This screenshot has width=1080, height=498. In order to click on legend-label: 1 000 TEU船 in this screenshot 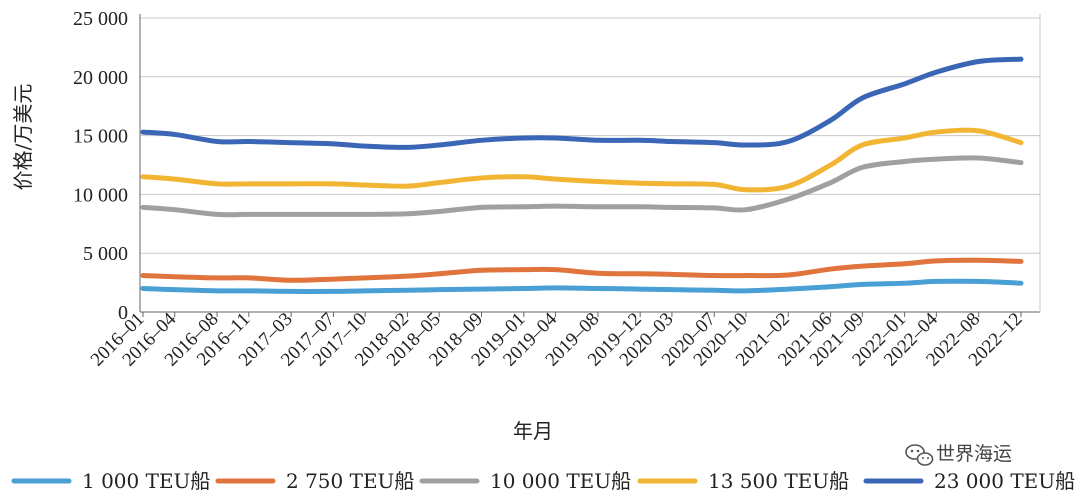, I will do `click(146, 481)`.